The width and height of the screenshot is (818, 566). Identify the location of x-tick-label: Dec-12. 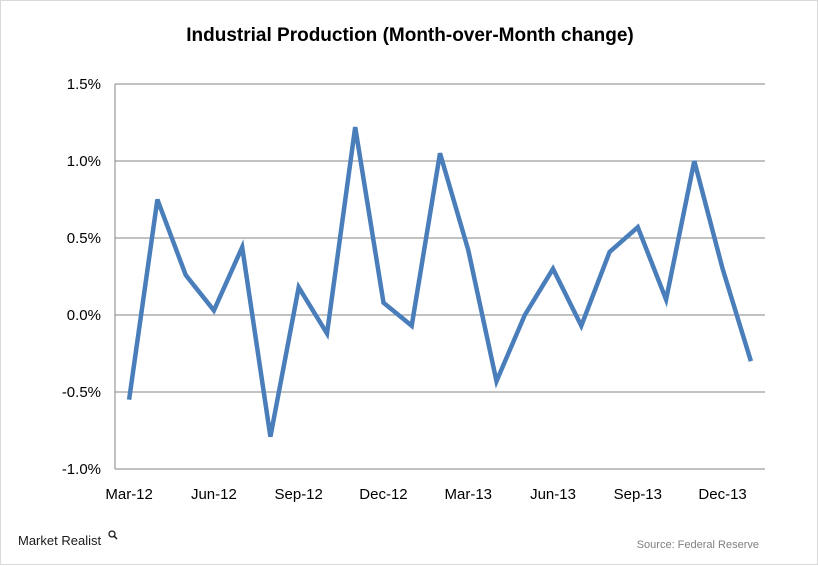
(383, 494).